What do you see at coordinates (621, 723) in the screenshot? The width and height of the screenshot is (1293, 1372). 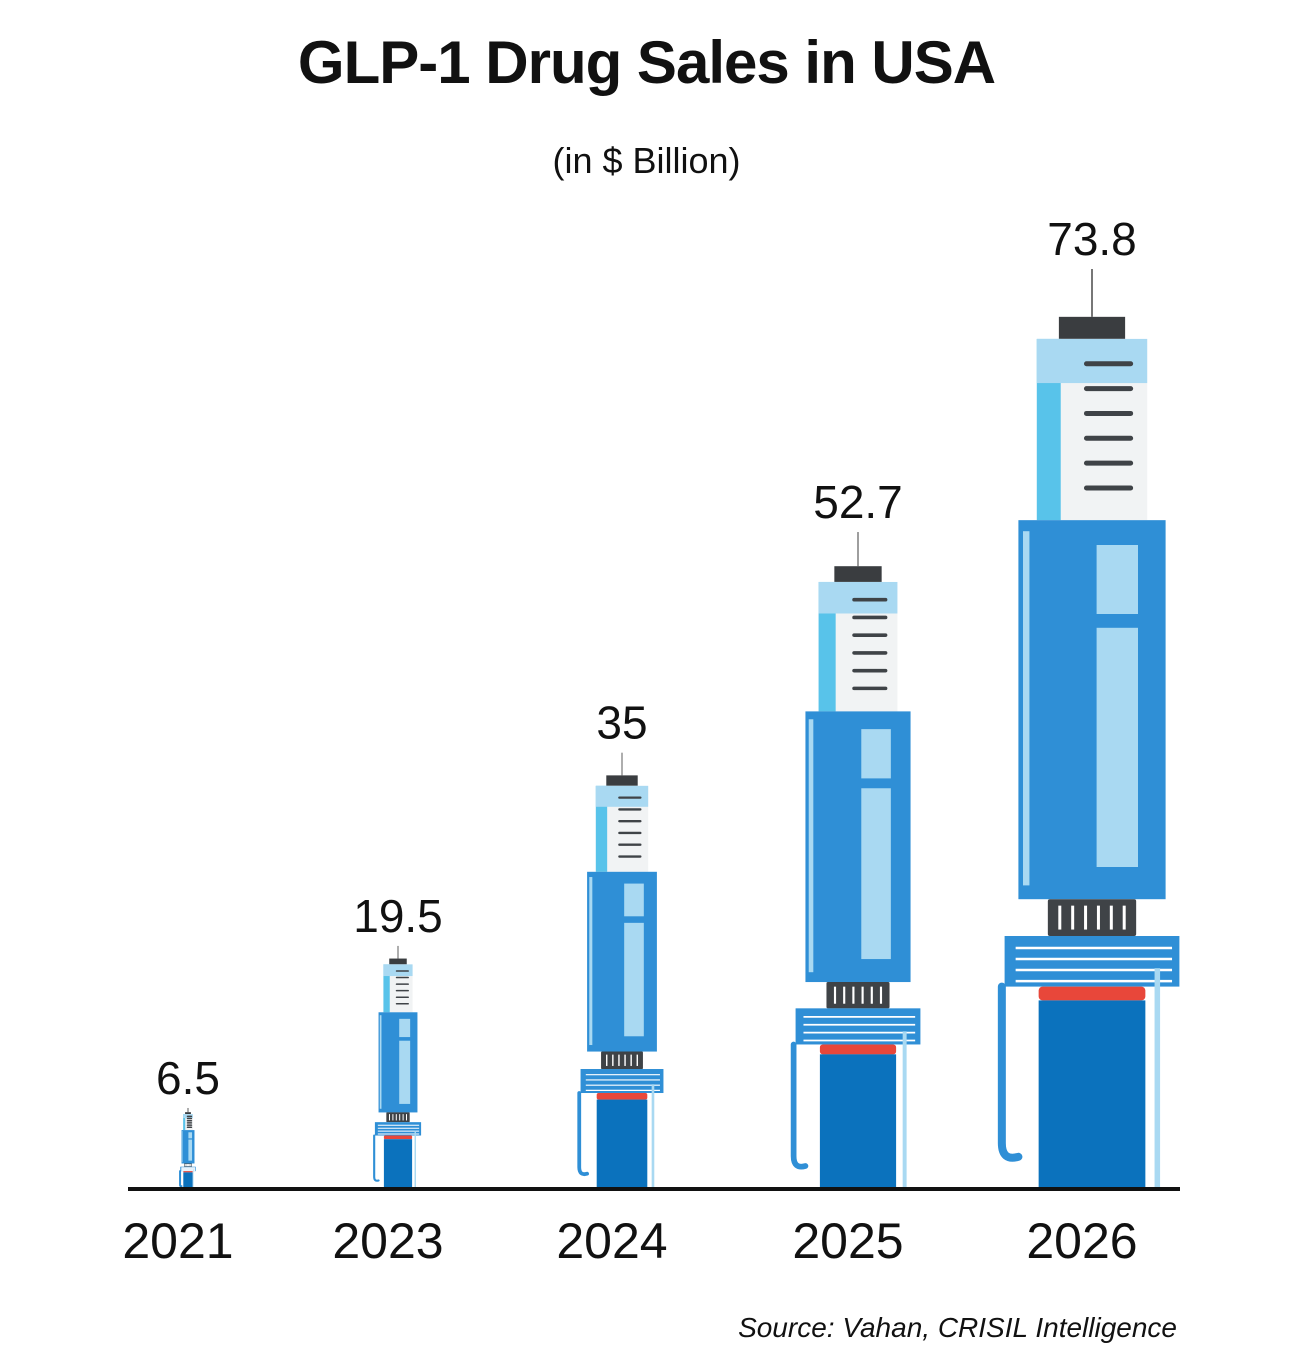 I see `data-label: 35` at bounding box center [621, 723].